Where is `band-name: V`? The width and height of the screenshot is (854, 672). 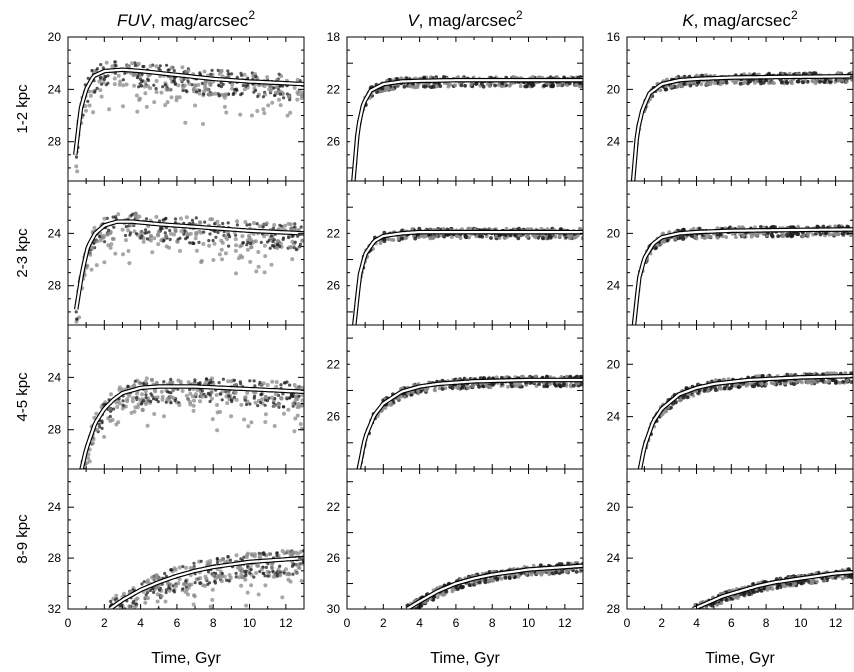 band-name: V is located at coordinates (413, 20).